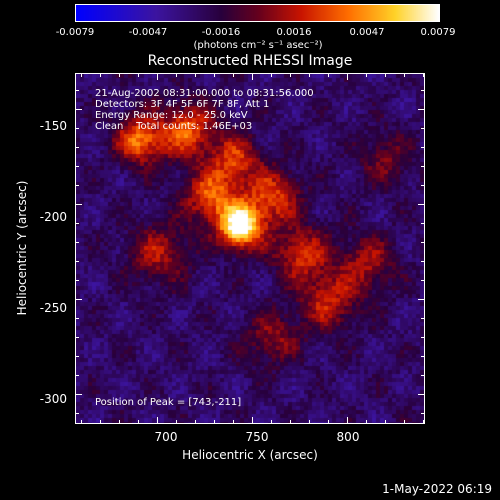  What do you see at coordinates (204, 93) in the screenshot?
I see `info-time-range: 21-Aug-2002 08:31:00.000 to 08:31:56.000` at bounding box center [204, 93].